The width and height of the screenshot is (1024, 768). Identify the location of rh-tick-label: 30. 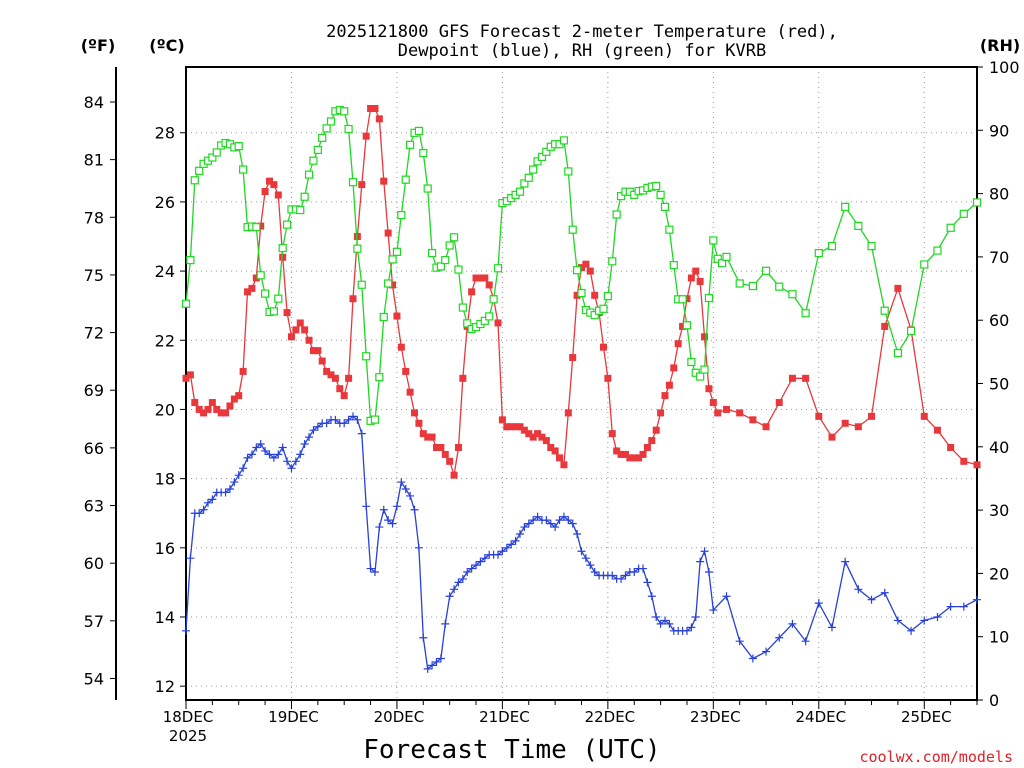
(999, 510).